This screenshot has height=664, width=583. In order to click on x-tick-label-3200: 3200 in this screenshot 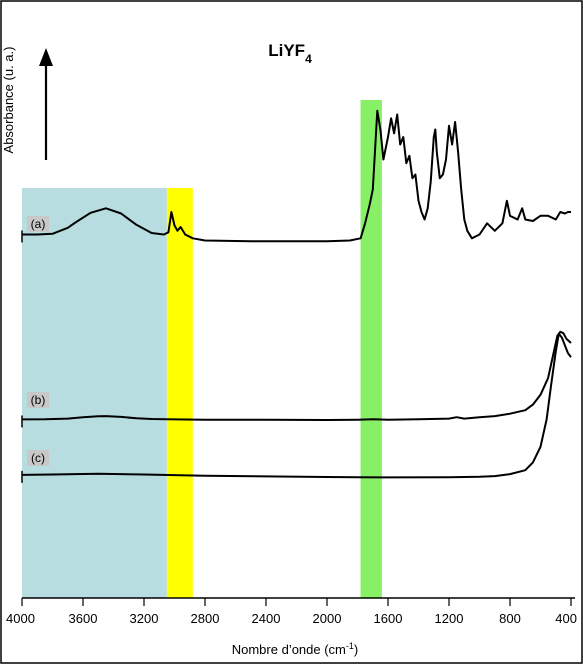, I will do `click(144, 618)`.